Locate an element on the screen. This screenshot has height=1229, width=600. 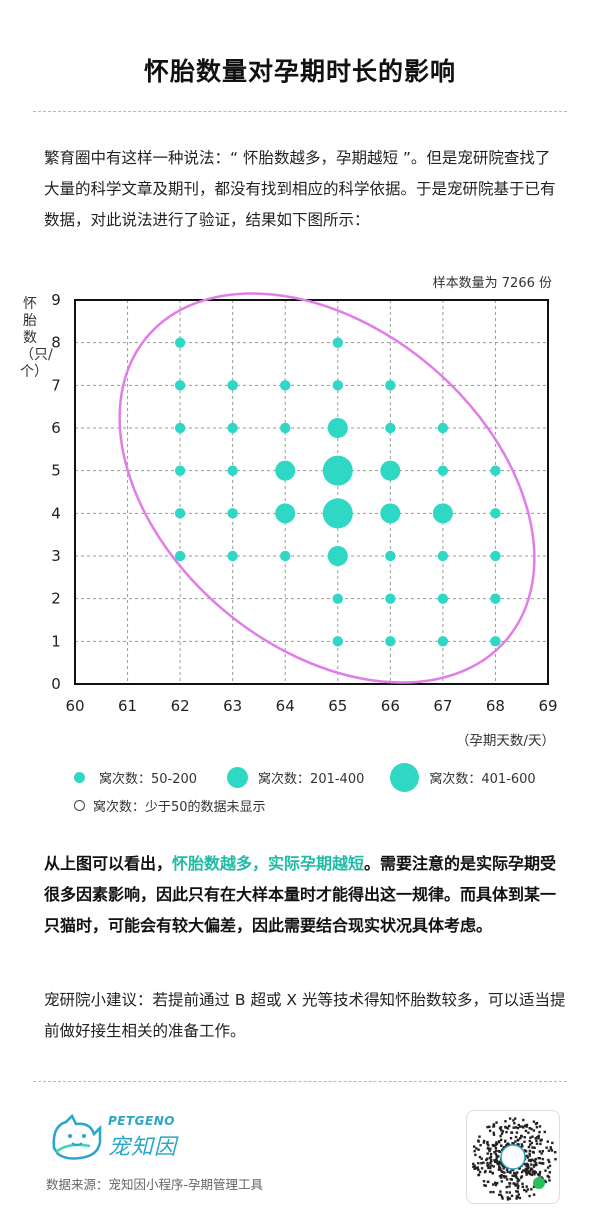
x-tick-label: 60 is located at coordinates (74, 706).